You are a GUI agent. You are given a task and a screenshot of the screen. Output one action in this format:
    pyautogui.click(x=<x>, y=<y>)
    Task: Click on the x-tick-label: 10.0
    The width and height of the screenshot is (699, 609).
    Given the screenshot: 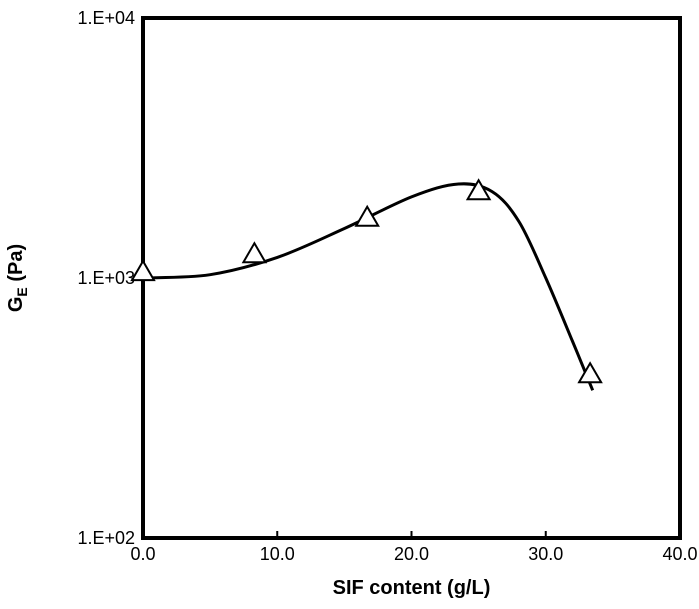 What is the action you would take?
    pyautogui.click(x=277, y=554)
    